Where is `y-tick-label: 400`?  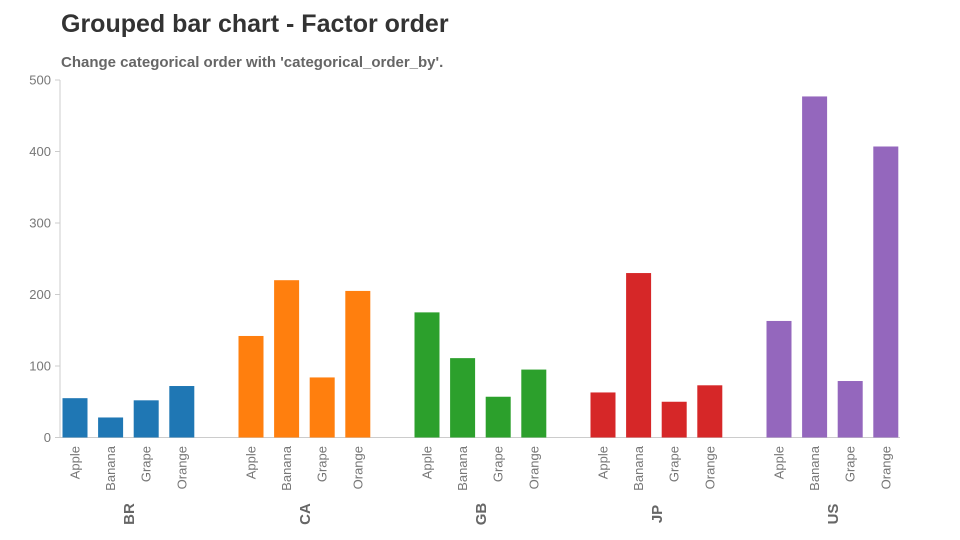
y-tick-label: 400 is located at coordinates (40, 151).